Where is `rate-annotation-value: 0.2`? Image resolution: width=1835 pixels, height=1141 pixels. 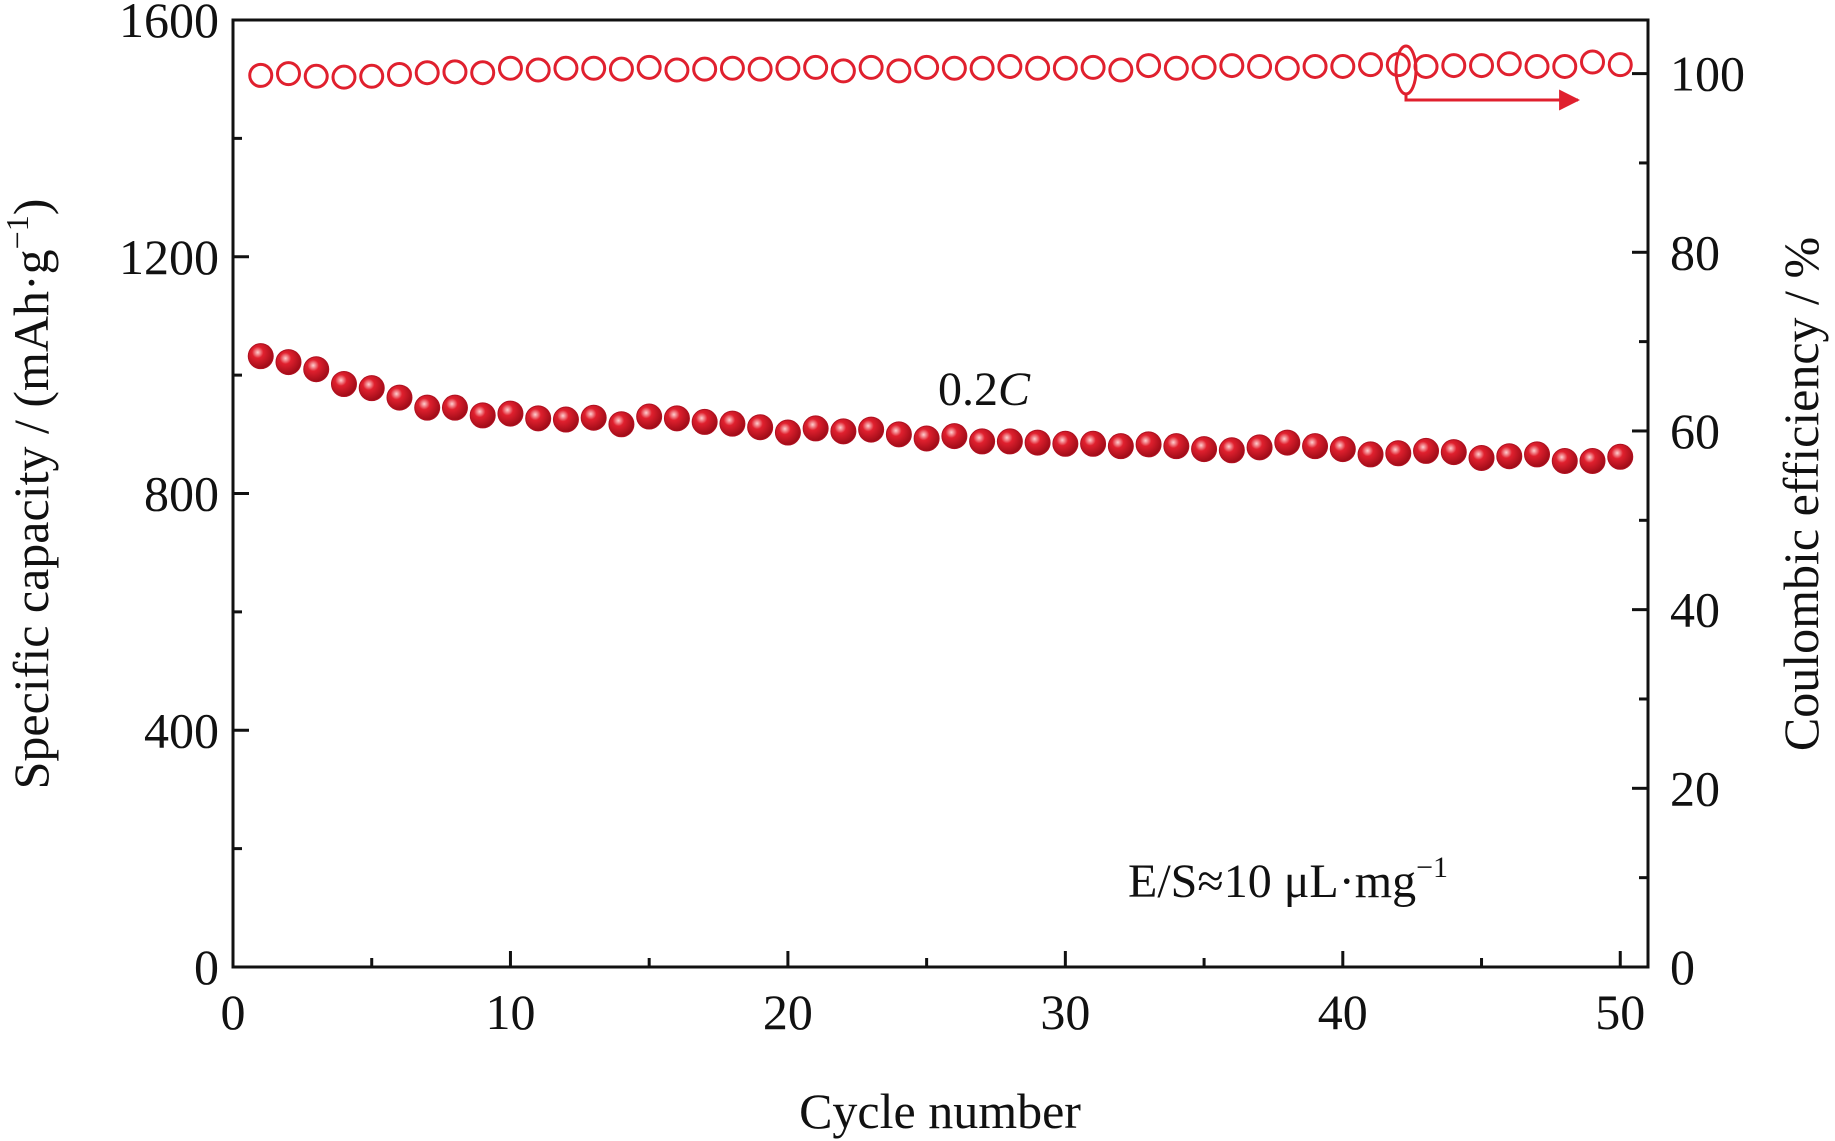
rate-annotation-value: 0.2 is located at coordinates (968, 389).